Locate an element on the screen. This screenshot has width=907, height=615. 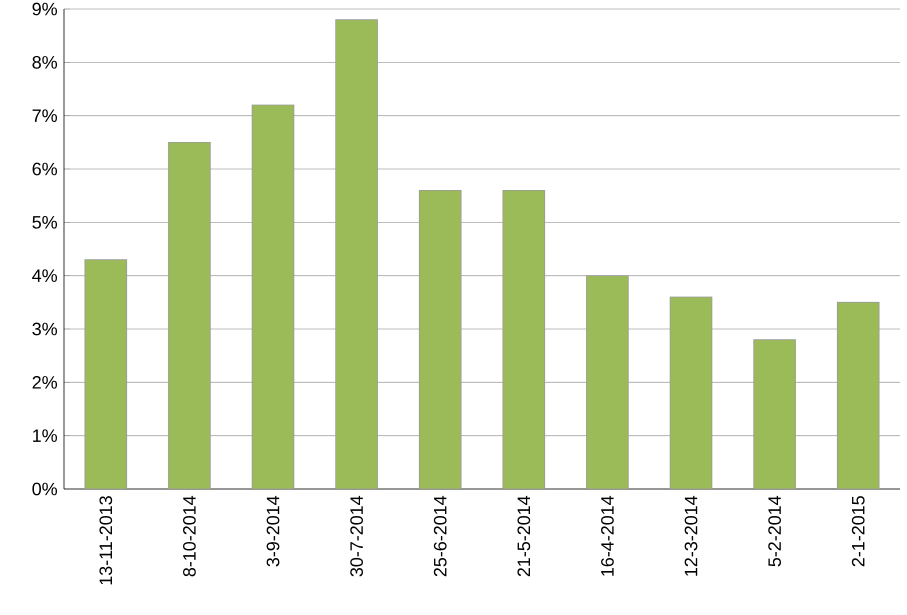
x-tick-label: 13-11-2013 is located at coordinates (105, 540).